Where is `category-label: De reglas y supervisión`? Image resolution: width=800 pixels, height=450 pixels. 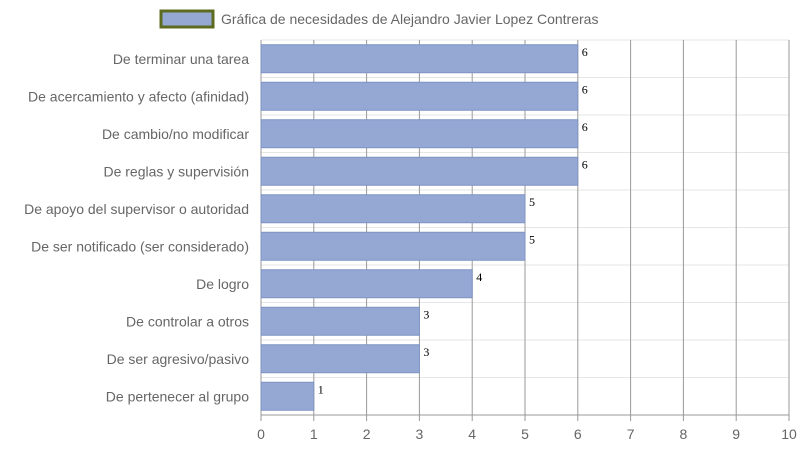
category-label: De reglas y supervisión is located at coordinates (176, 171).